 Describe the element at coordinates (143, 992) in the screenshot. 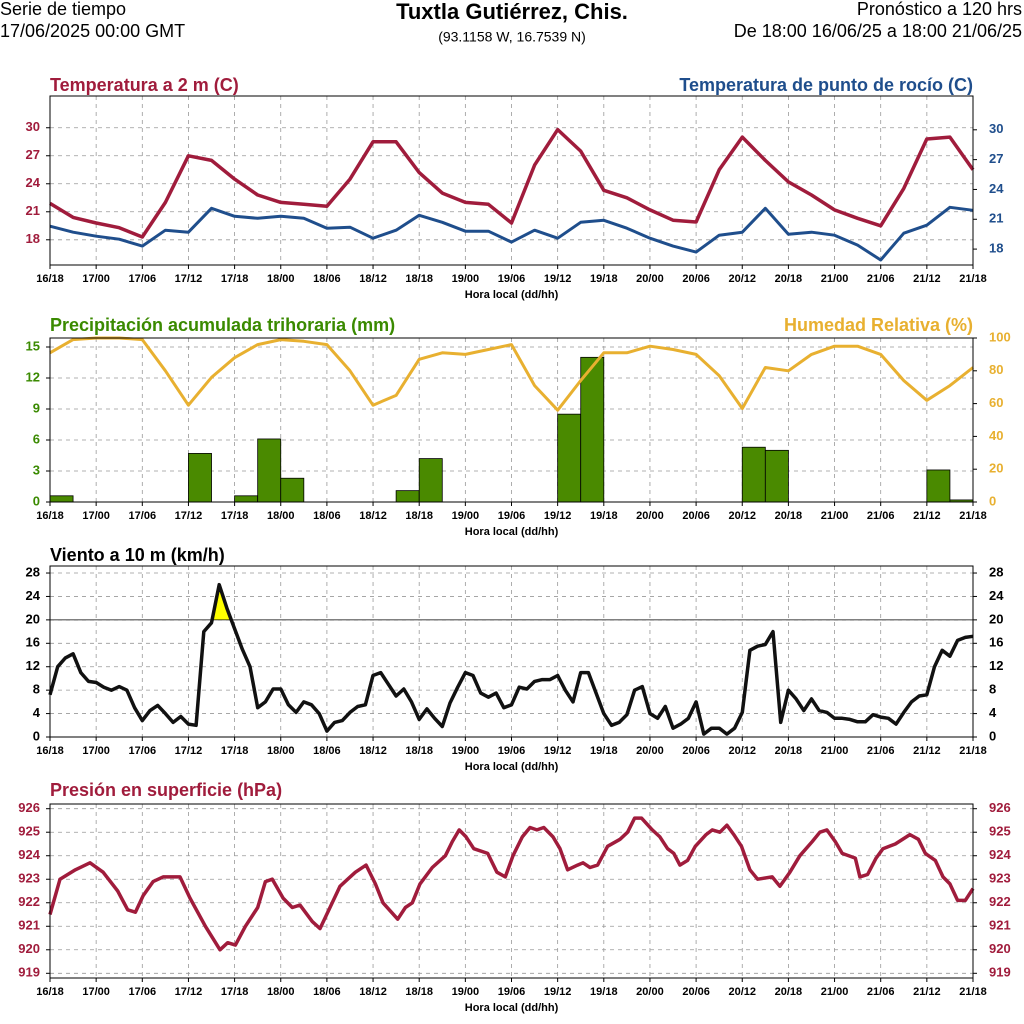

I see `x-tick-label: 17/06` at that location.